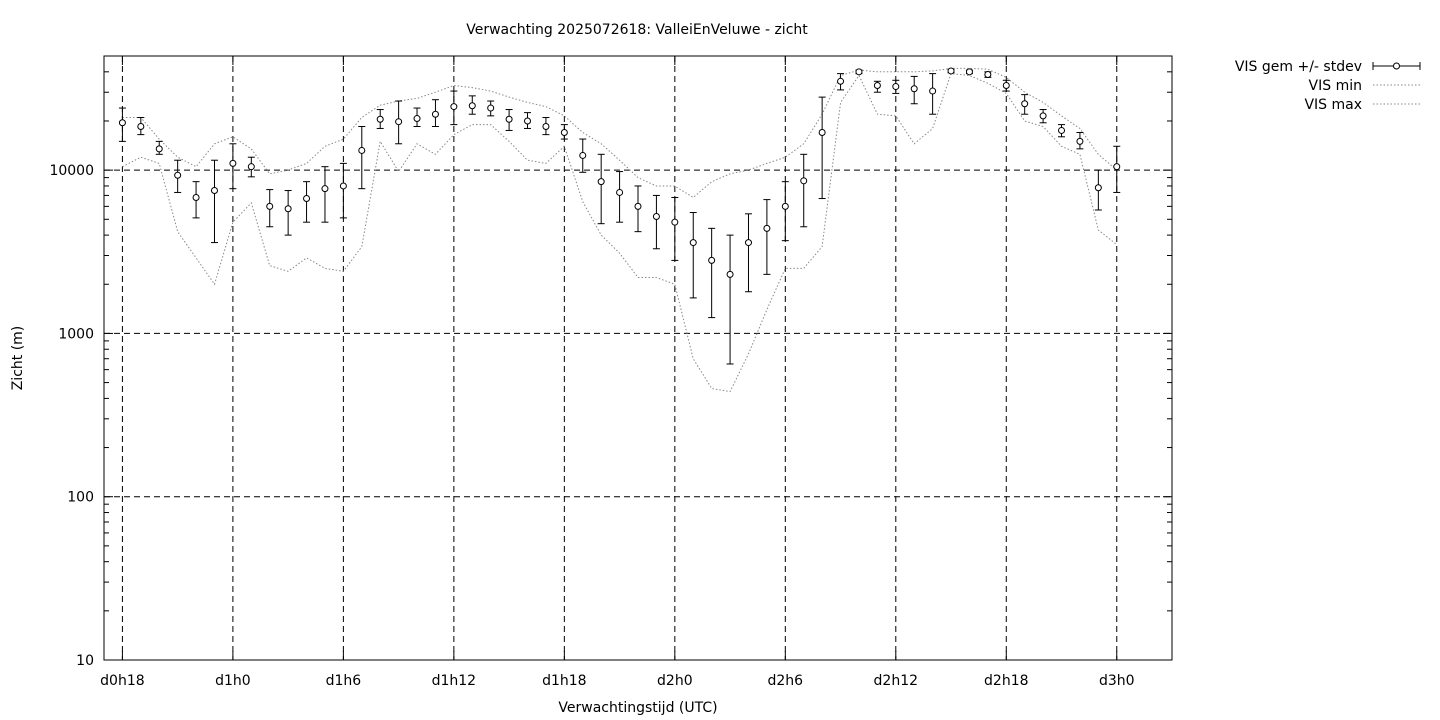  Describe the element at coordinates (80, 498) in the screenshot. I see `y-tick-label: 100` at that location.